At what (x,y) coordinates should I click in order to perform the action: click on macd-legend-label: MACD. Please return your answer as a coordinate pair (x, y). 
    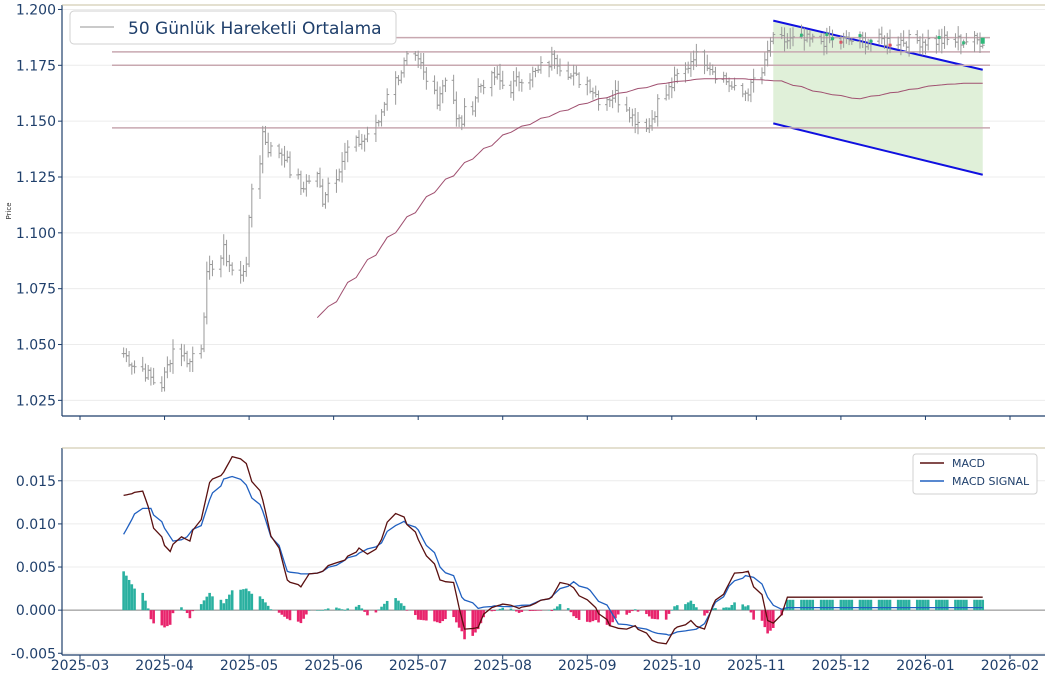
    Looking at the image, I should click on (968, 463).